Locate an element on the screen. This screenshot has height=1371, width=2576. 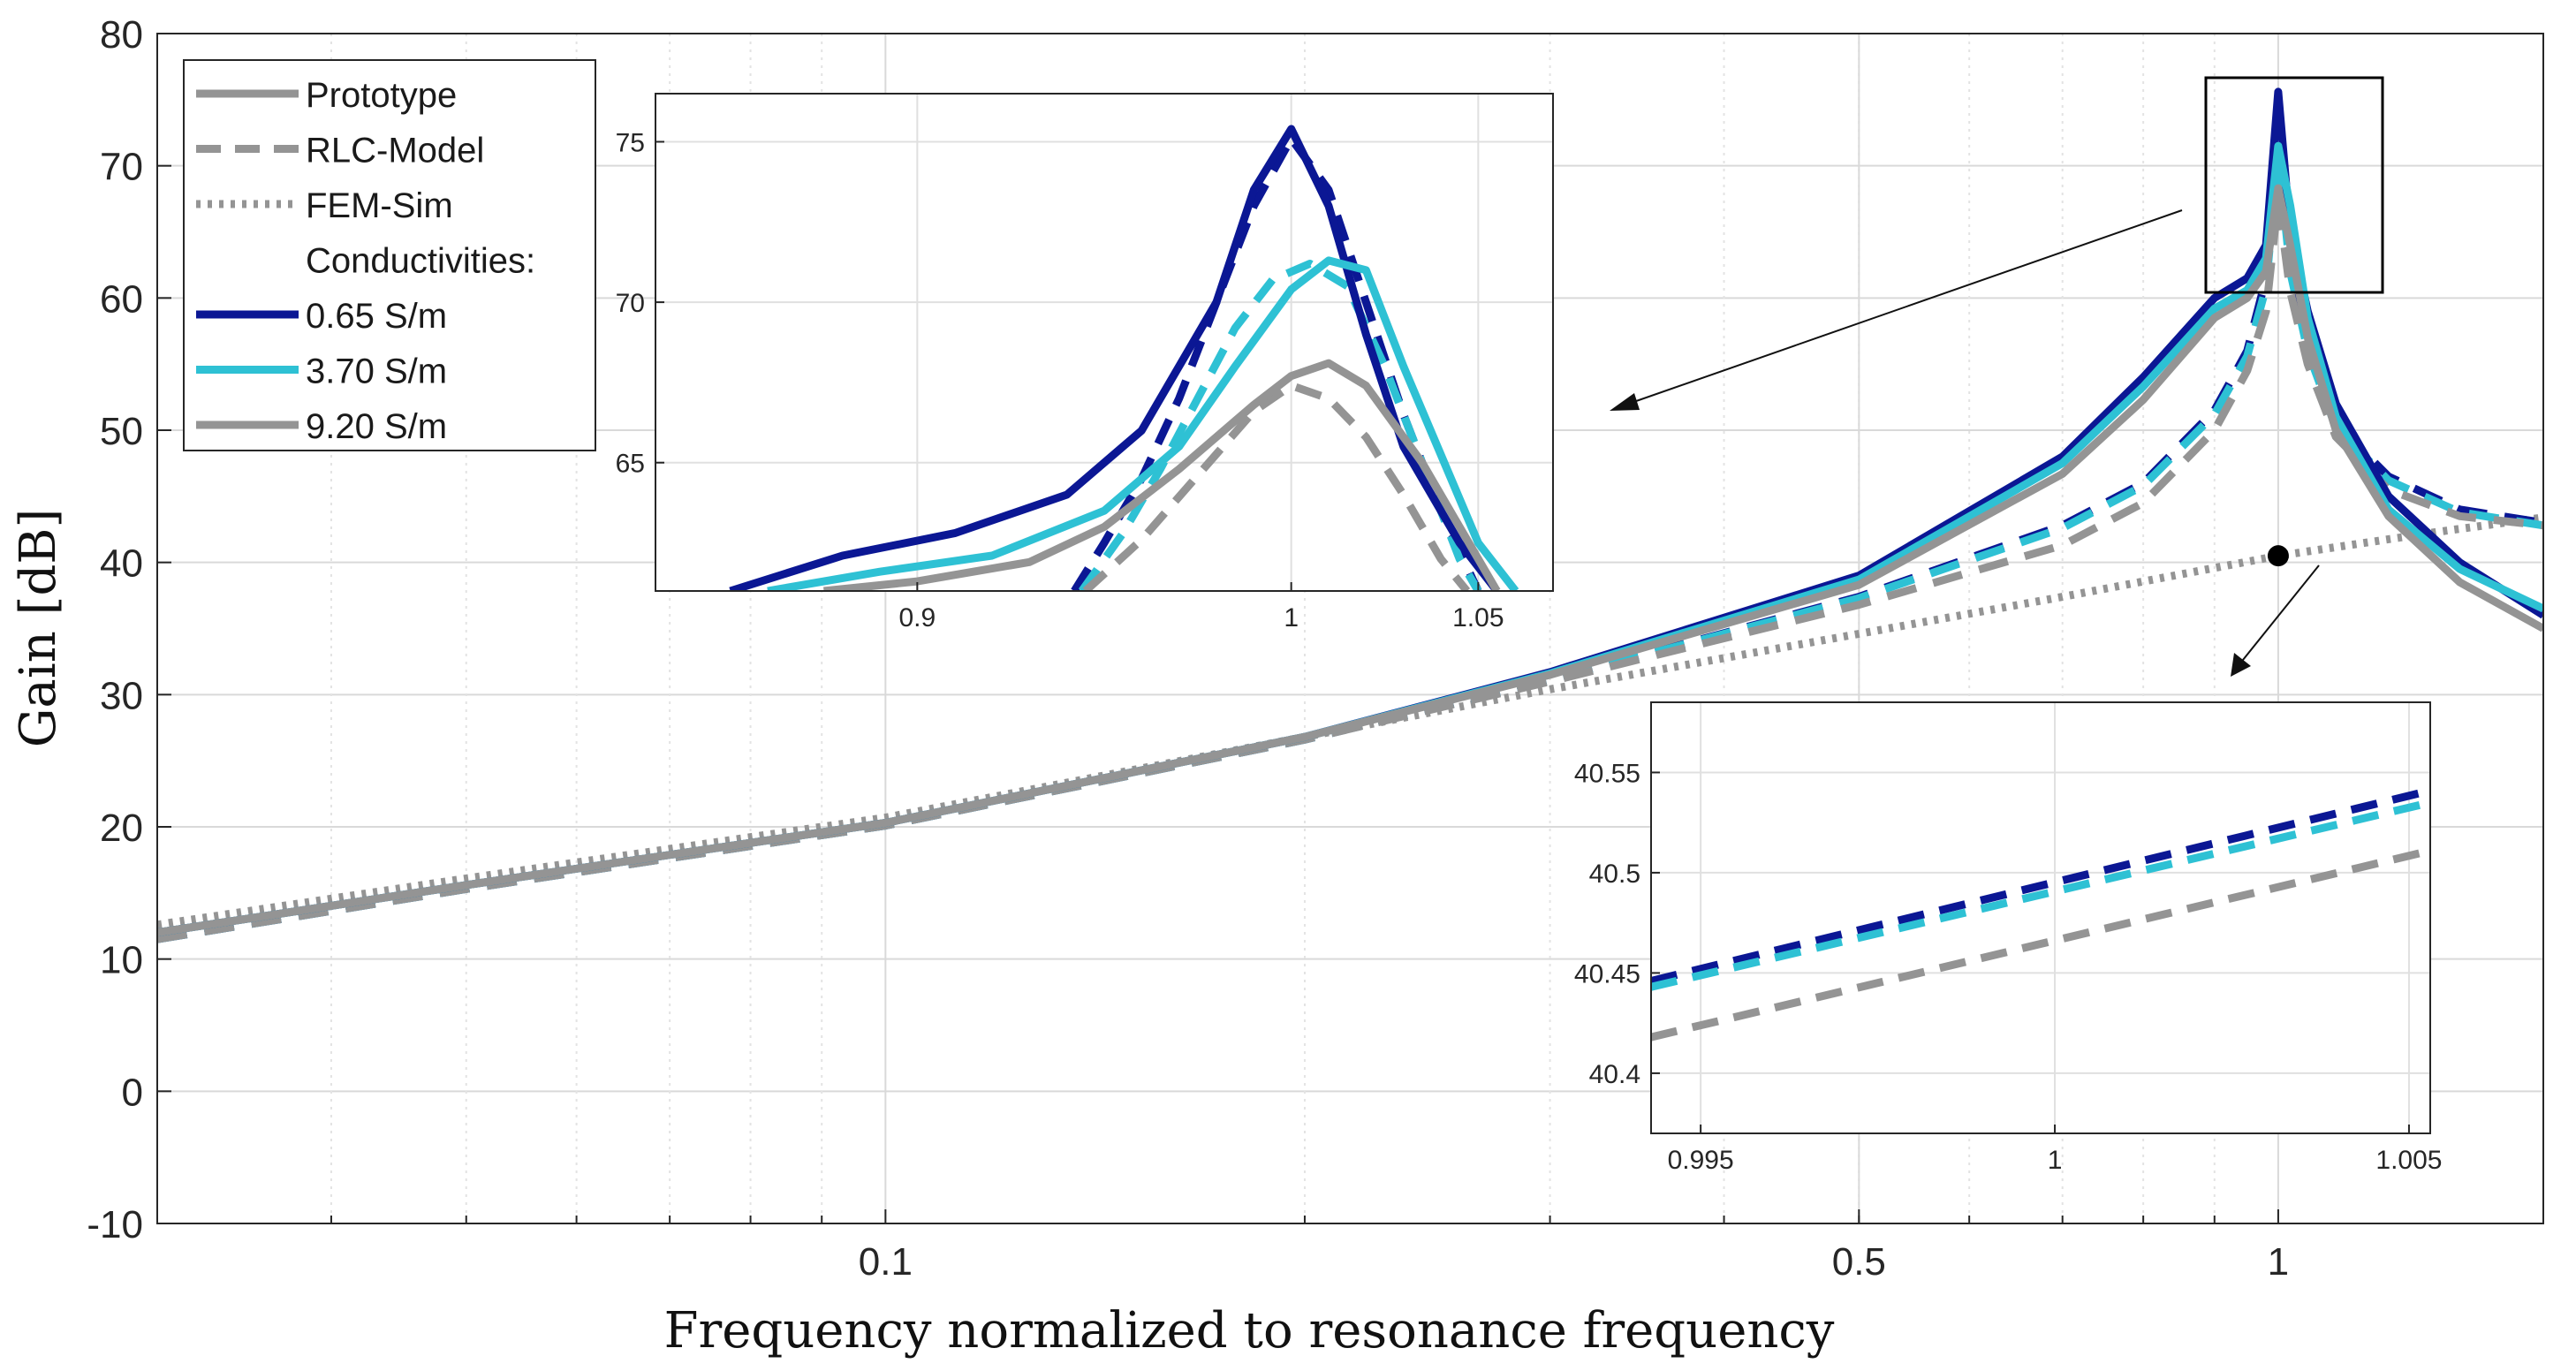
main-y-tick-label: 20 is located at coordinates (122, 828).